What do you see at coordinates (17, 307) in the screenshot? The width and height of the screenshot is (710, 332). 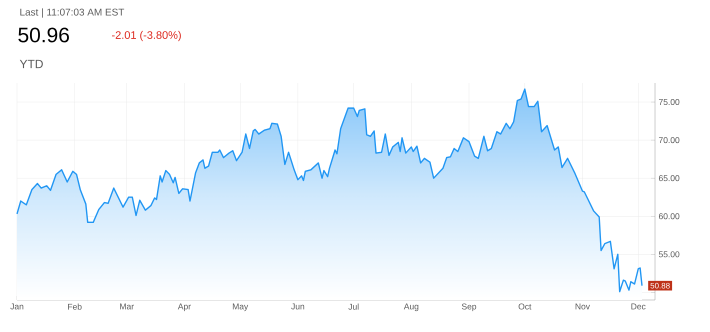 I see `x-tick-label: Jan` at bounding box center [17, 307].